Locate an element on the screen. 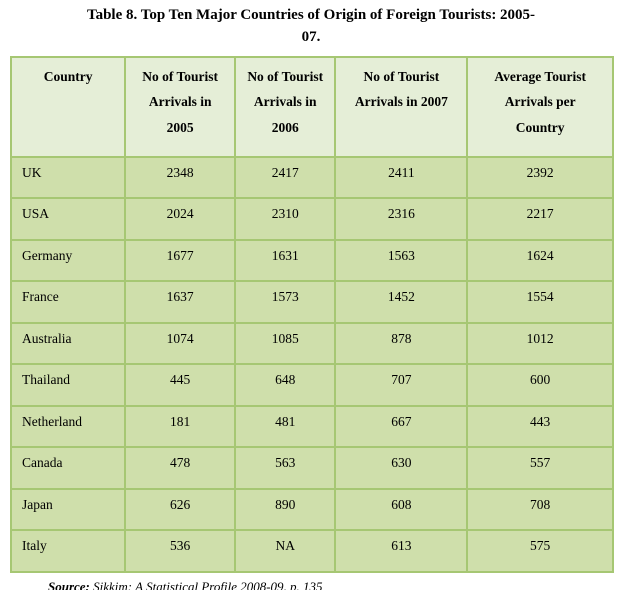  table-row: UK 2348 2417 2411 2392 is located at coordinates (311, 177).